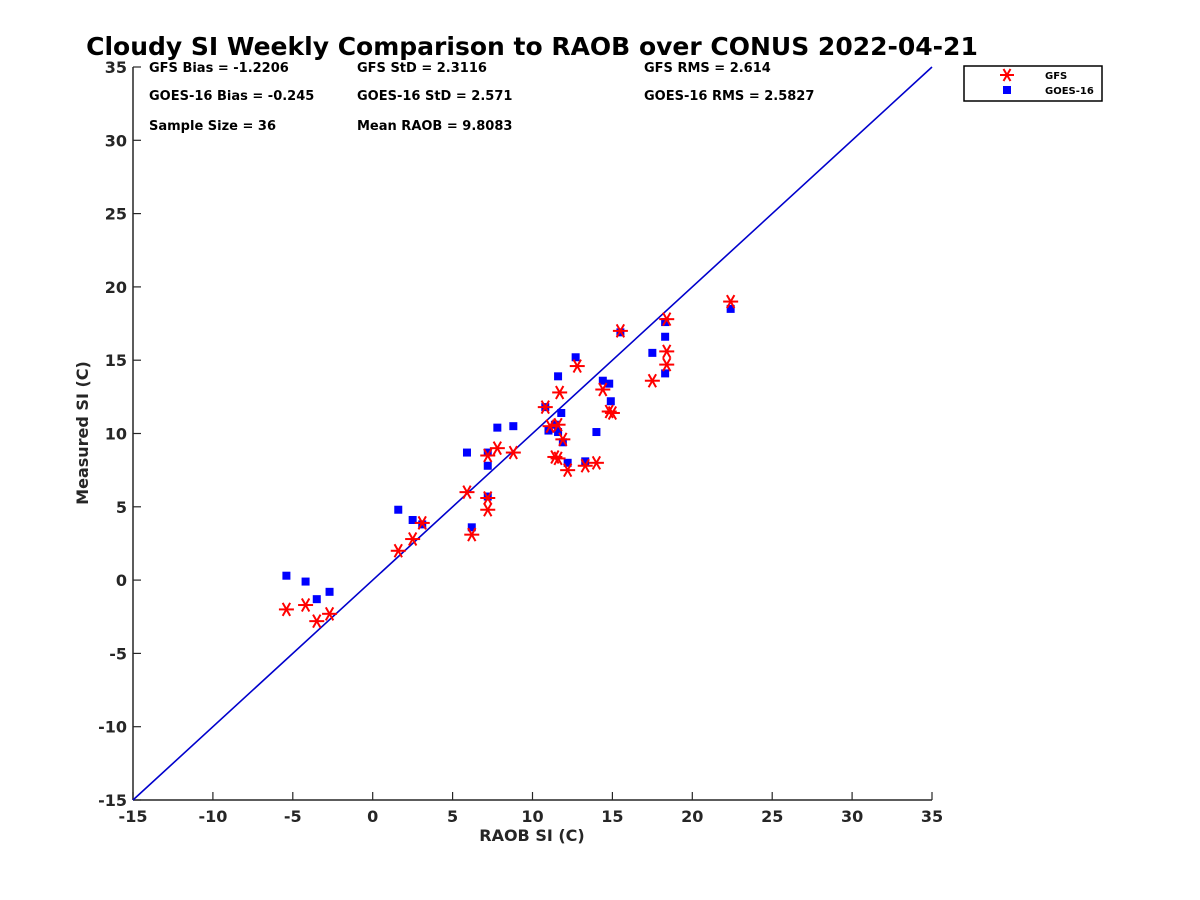  What do you see at coordinates (212, 816) in the screenshot?
I see `x-tick-label: -10` at bounding box center [212, 816].